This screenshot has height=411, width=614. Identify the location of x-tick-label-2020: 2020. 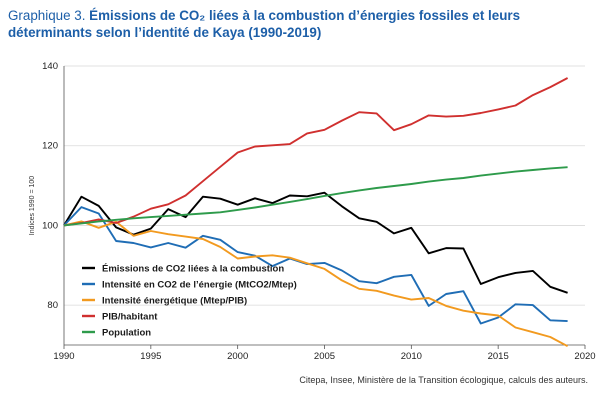
(584, 356).